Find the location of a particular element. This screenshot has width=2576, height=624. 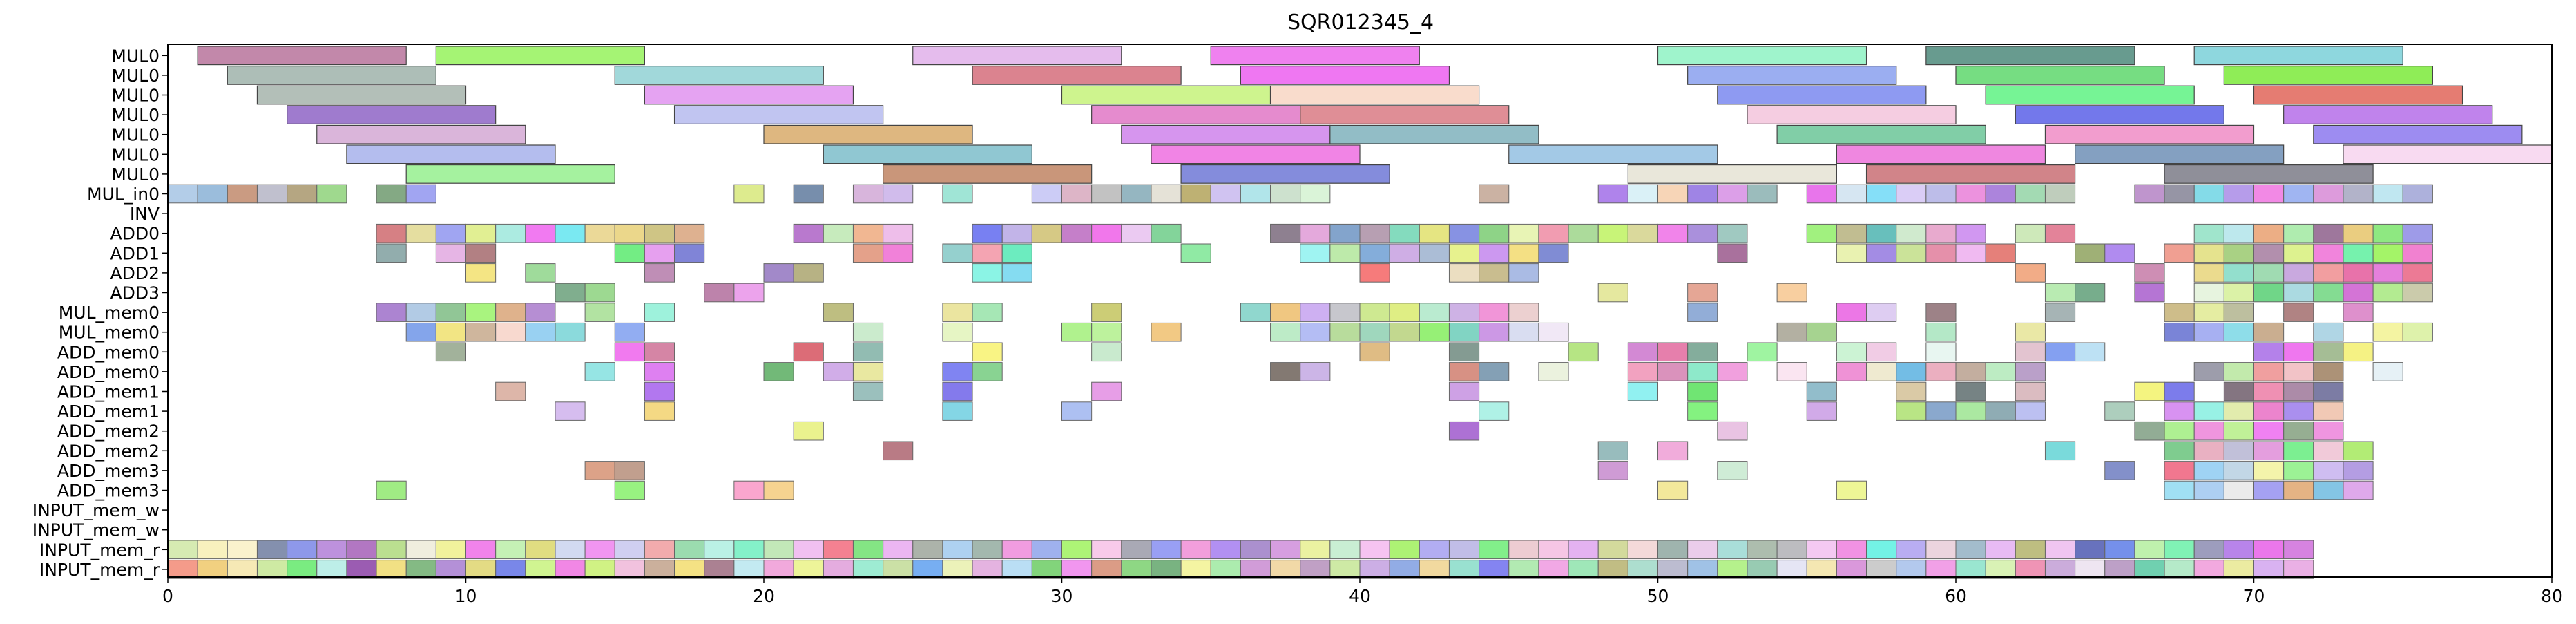

x-tick-label: 0 is located at coordinates (167, 596).